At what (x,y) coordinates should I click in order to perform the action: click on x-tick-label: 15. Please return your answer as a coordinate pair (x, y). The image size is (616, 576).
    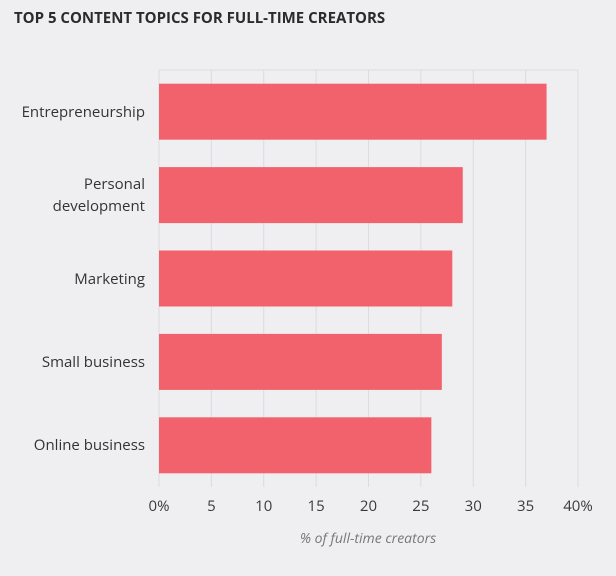
    Looking at the image, I should click on (316, 506).